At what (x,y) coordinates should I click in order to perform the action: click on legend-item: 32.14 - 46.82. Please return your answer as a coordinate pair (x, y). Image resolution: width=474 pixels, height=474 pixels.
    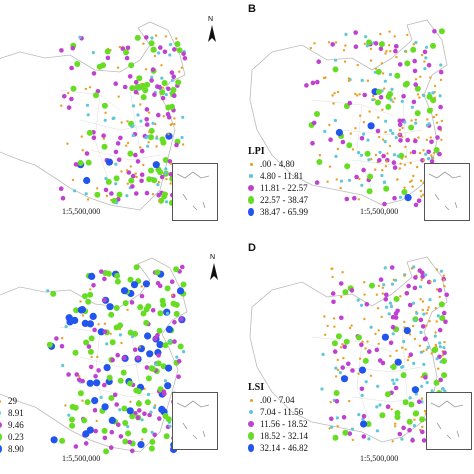
    Looking at the image, I should click on (278, 448).